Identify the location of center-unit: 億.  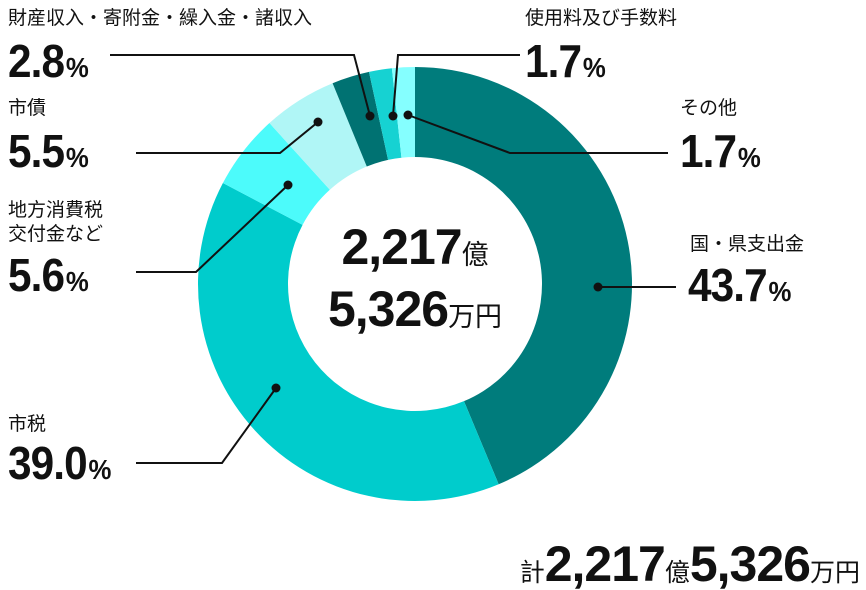
(475, 255).